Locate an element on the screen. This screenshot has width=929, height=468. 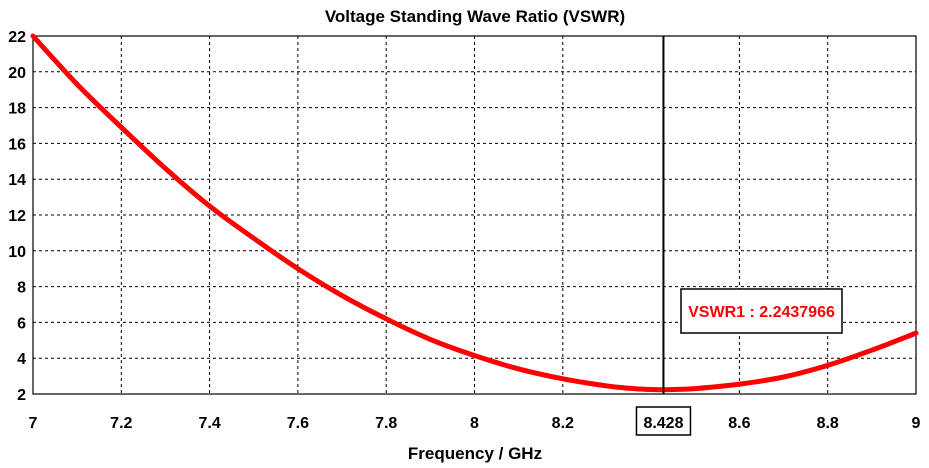
x-tick-label: 8.2 is located at coordinates (563, 423).